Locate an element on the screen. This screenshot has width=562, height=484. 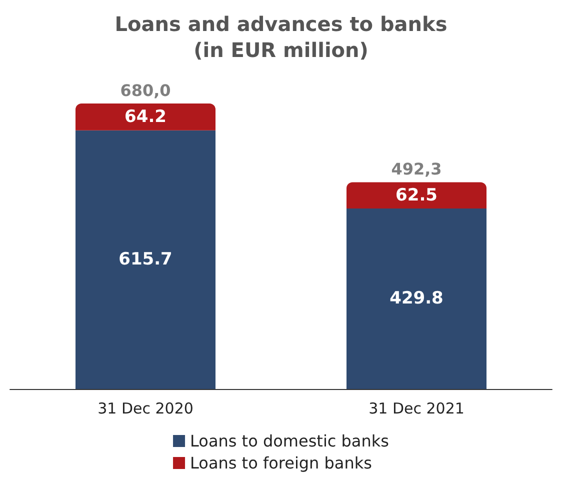
chart-title: Loans and advances to banks (in EUR million) is located at coordinates (281, 37).